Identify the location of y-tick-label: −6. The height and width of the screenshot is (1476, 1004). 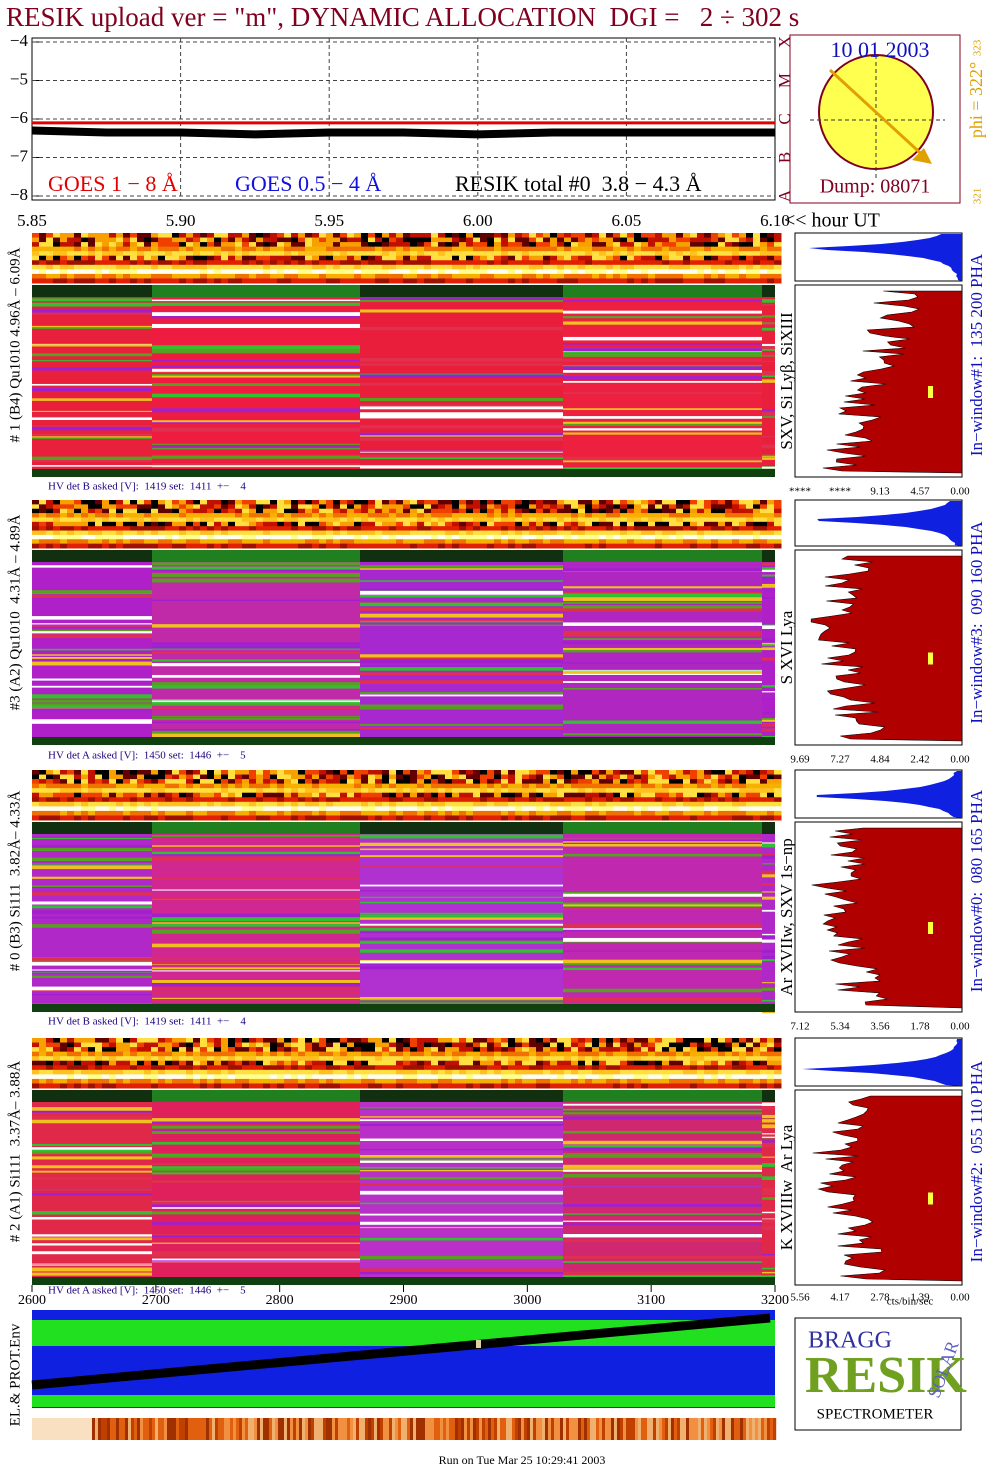
(19, 117).